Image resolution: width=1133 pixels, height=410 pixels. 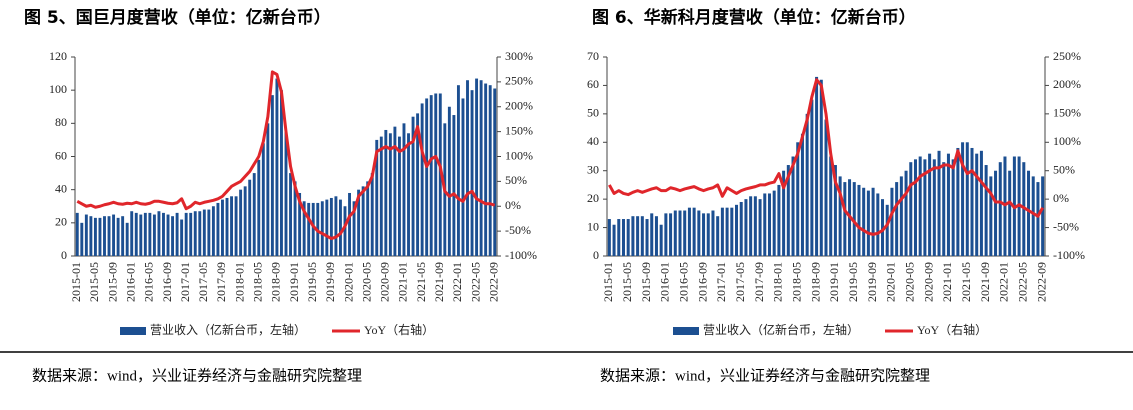 What do you see at coordinates (815, 282) in the screenshot?
I see `x-tick-label: 2018-09` at bounding box center [815, 282].